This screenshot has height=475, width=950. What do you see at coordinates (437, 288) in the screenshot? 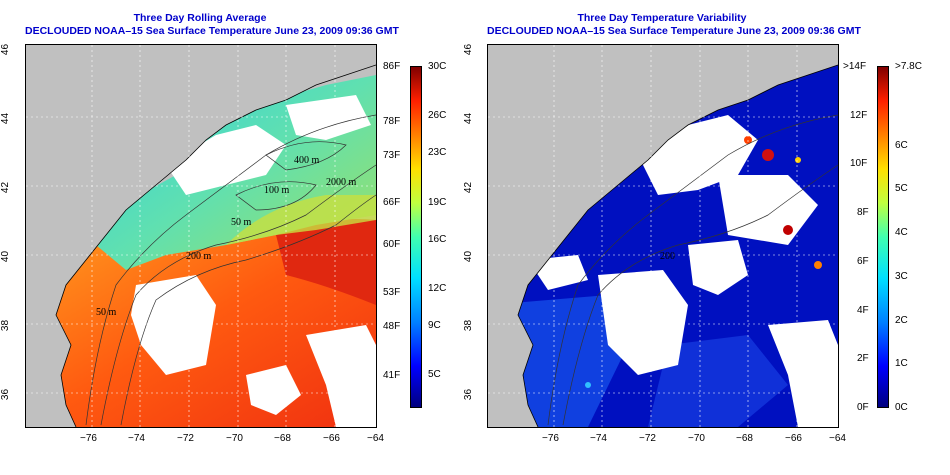
I see `colorbar-c-label: 12C` at bounding box center [437, 288].